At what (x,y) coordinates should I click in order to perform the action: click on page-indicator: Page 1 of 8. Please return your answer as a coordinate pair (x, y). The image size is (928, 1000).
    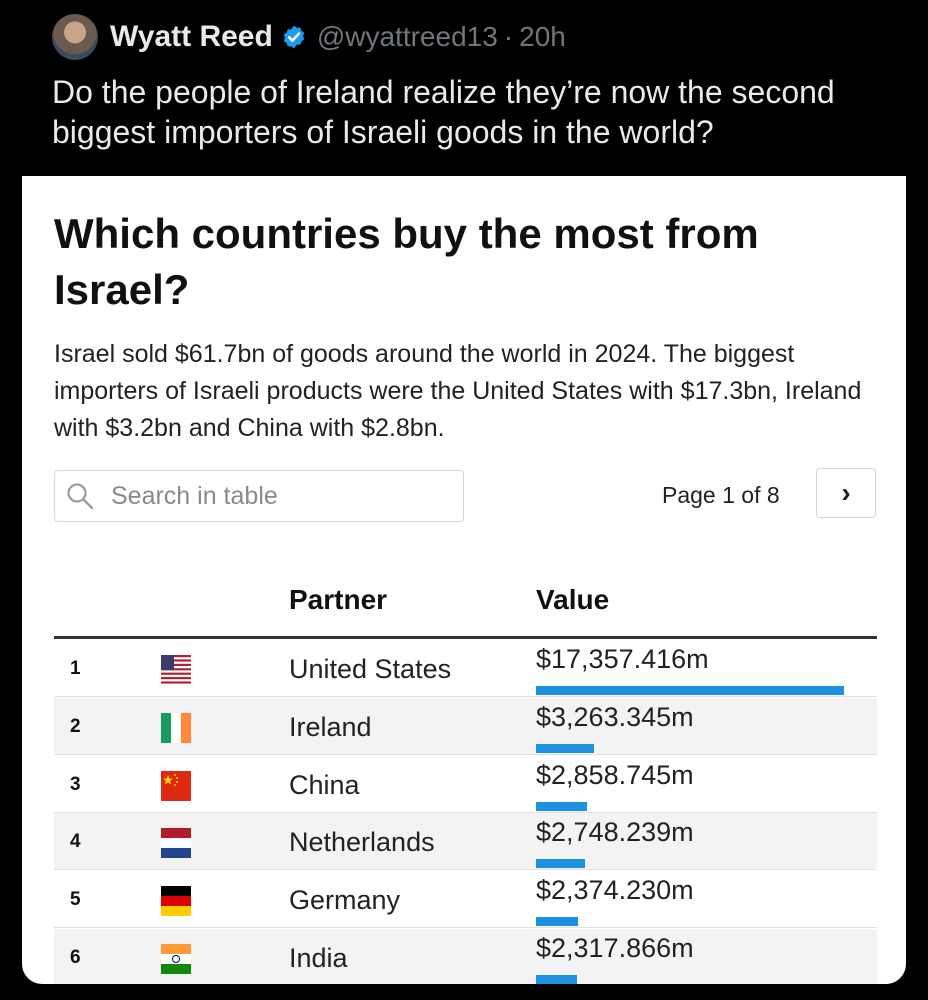
    Looking at the image, I should click on (721, 495).